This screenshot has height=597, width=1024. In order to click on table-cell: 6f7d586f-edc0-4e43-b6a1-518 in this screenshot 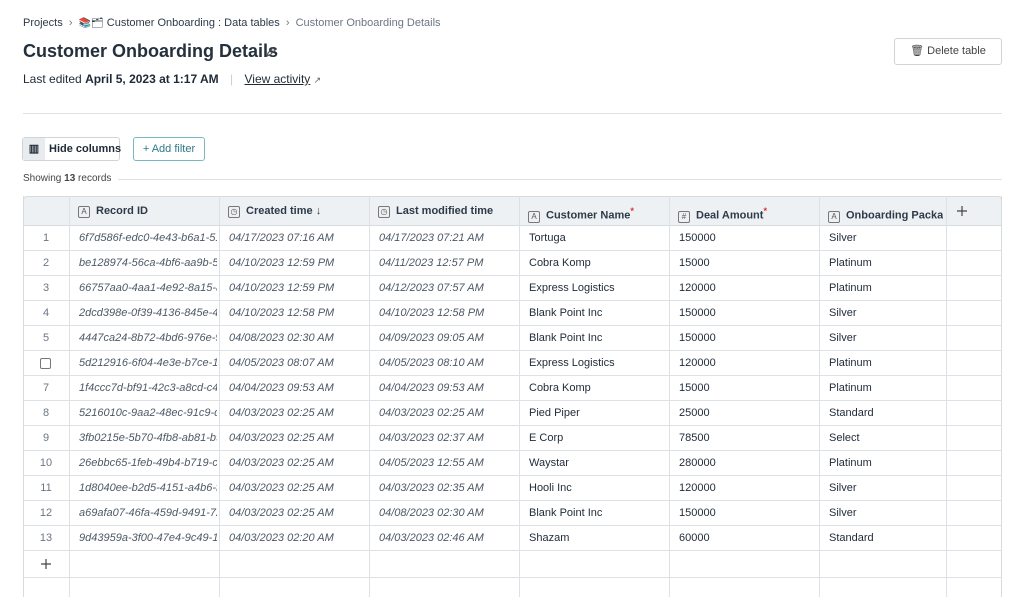, I will do `click(148, 238)`.